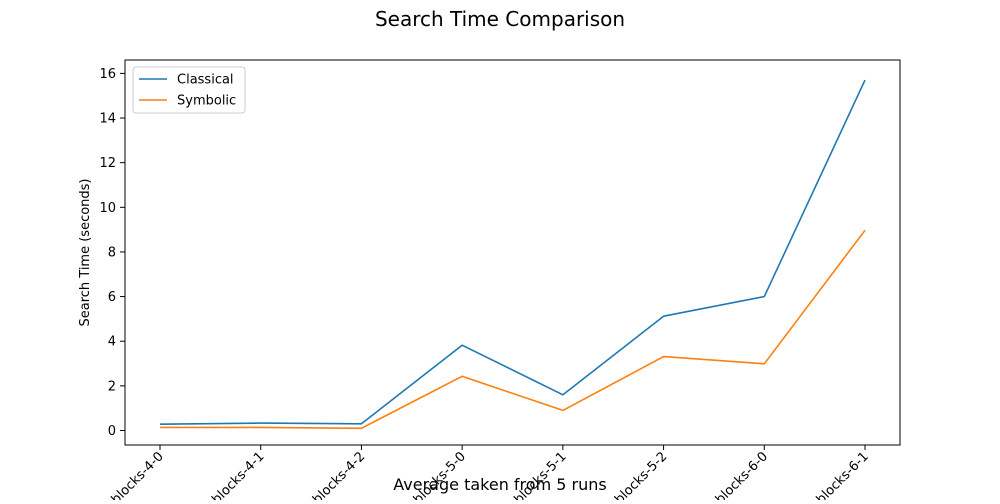 The width and height of the screenshot is (1000, 504). Describe the element at coordinates (107, 208) in the screenshot. I see `y-tick-label: 10` at that location.